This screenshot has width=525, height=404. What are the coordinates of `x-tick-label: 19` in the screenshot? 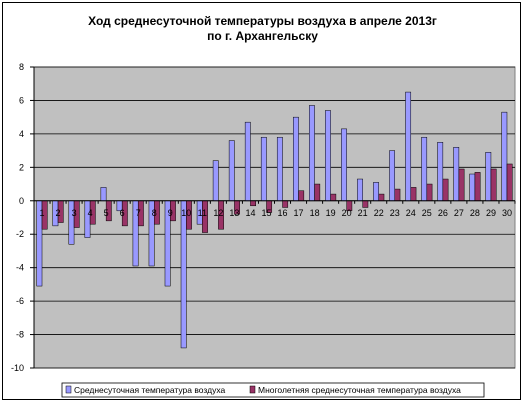 It's located at (331, 213).